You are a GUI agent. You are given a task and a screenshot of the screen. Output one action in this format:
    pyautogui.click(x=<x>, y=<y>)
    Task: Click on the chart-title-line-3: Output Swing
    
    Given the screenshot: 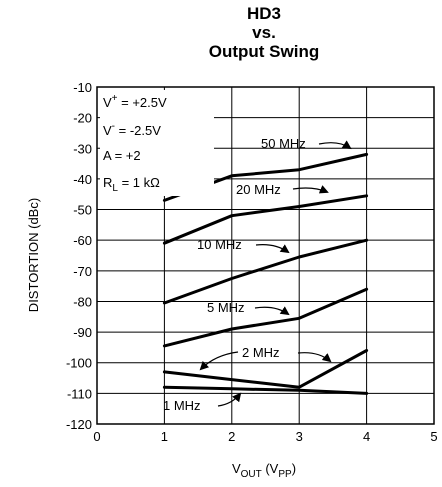 What is the action you would take?
    pyautogui.click(x=264, y=51)
    